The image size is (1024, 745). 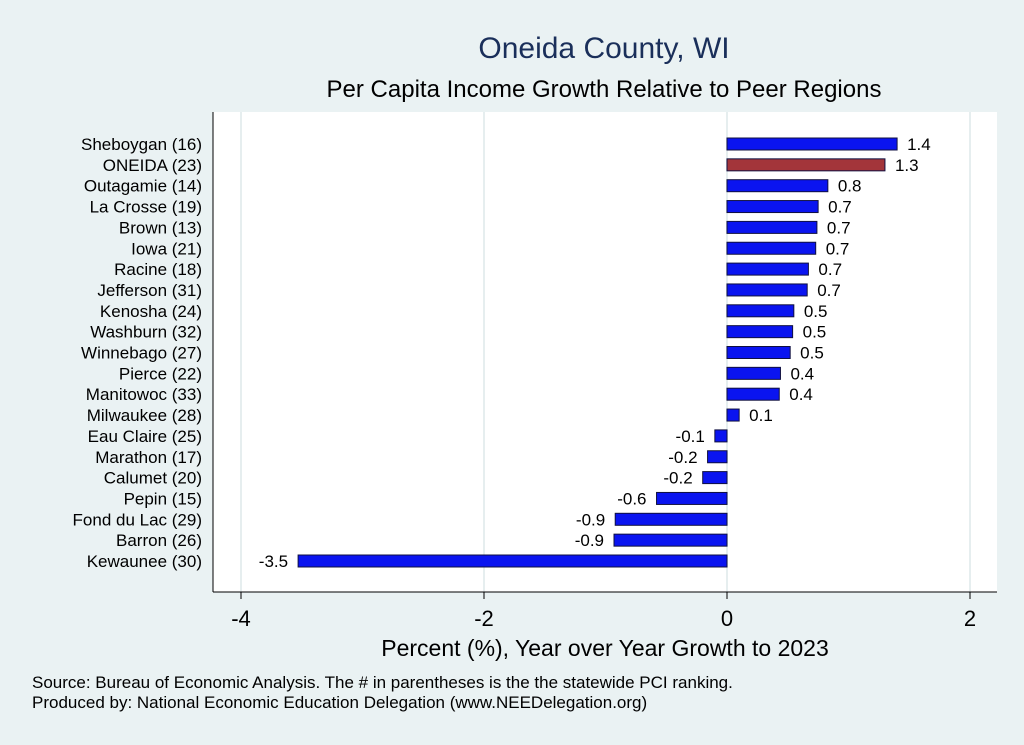 What do you see at coordinates (158, 269) in the screenshot?
I see `category-label: Racine (18)` at bounding box center [158, 269].